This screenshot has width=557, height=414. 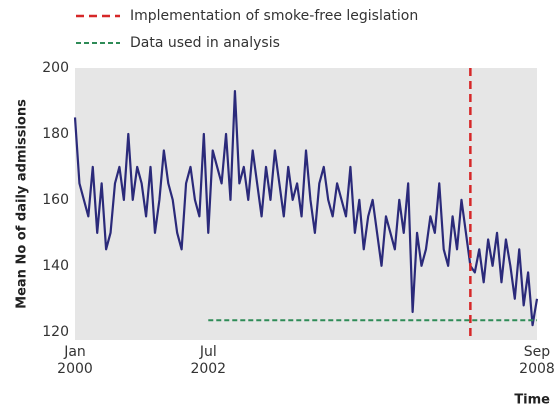 What do you see at coordinates (55, 200) in the screenshot?
I see `y-tick-label: 160` at bounding box center [55, 200].